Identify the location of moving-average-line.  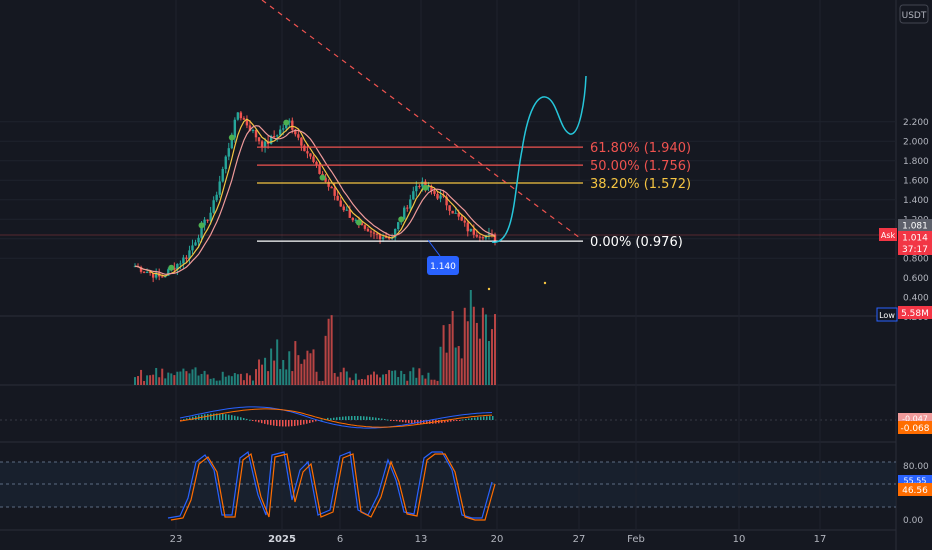
(315, 200).